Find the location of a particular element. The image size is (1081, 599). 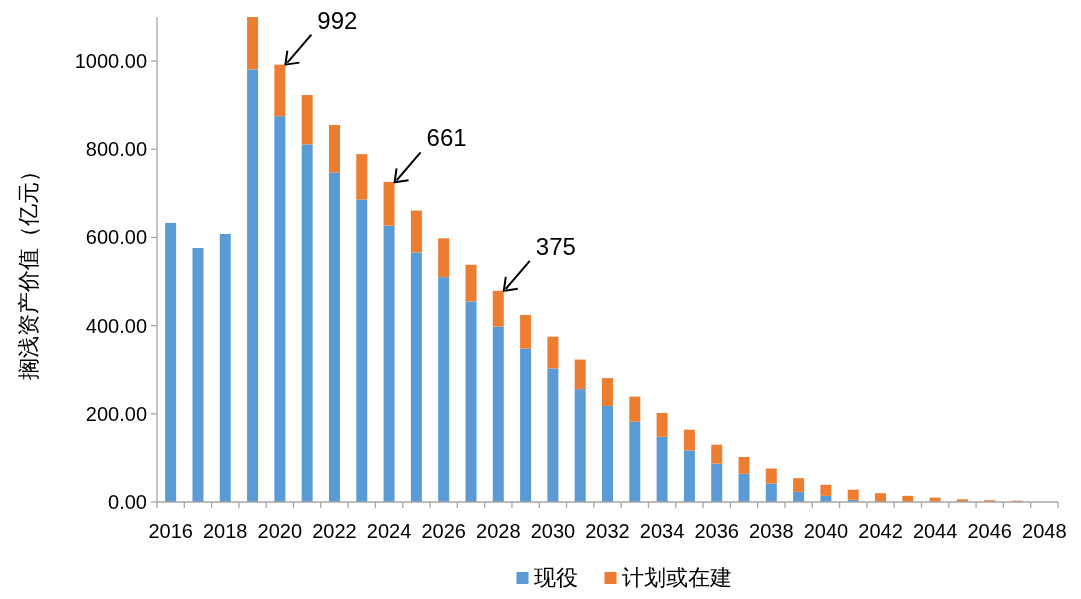

x-tick-label: 2038 is located at coordinates (771, 531).